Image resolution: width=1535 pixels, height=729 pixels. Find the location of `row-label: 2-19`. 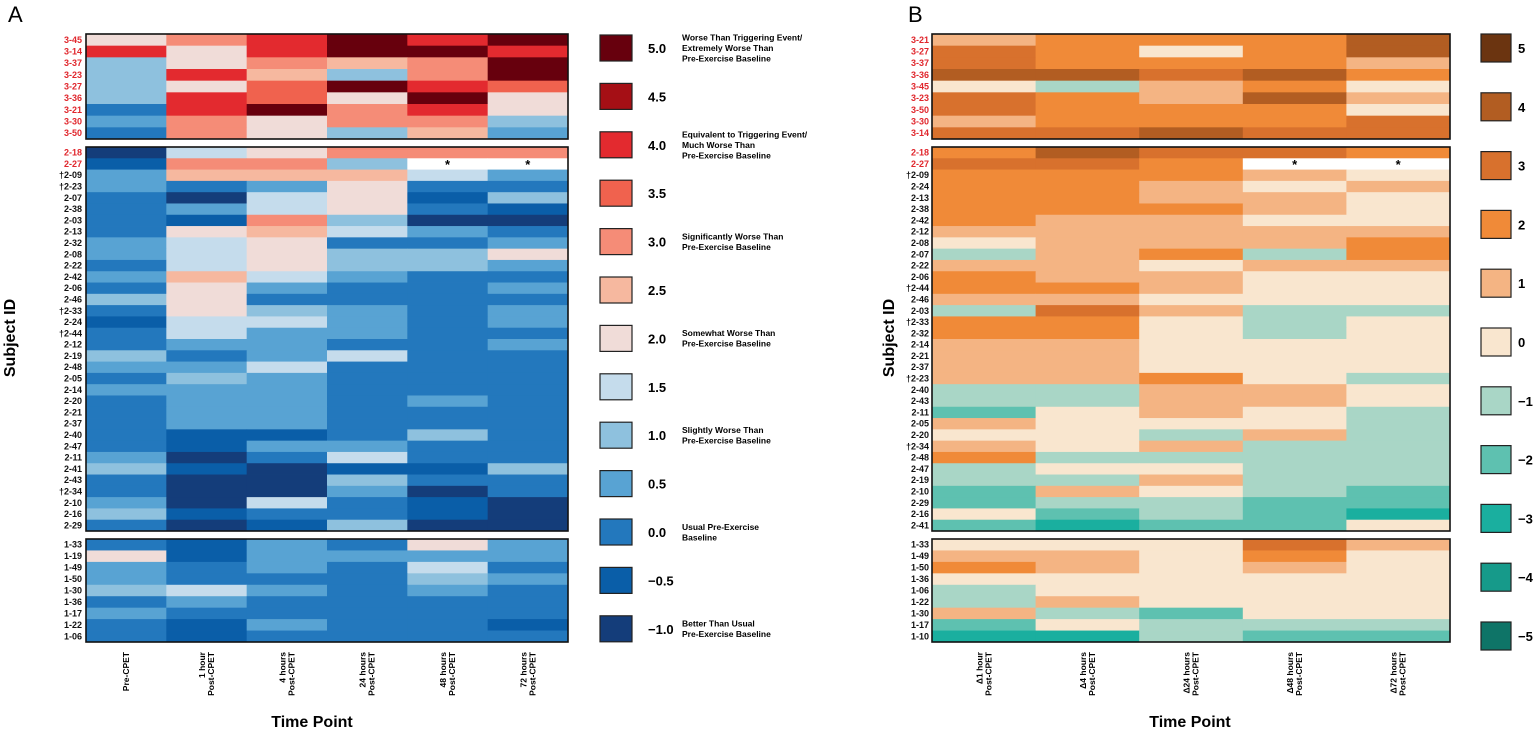

row-label: 2-19 is located at coordinates (73, 356).